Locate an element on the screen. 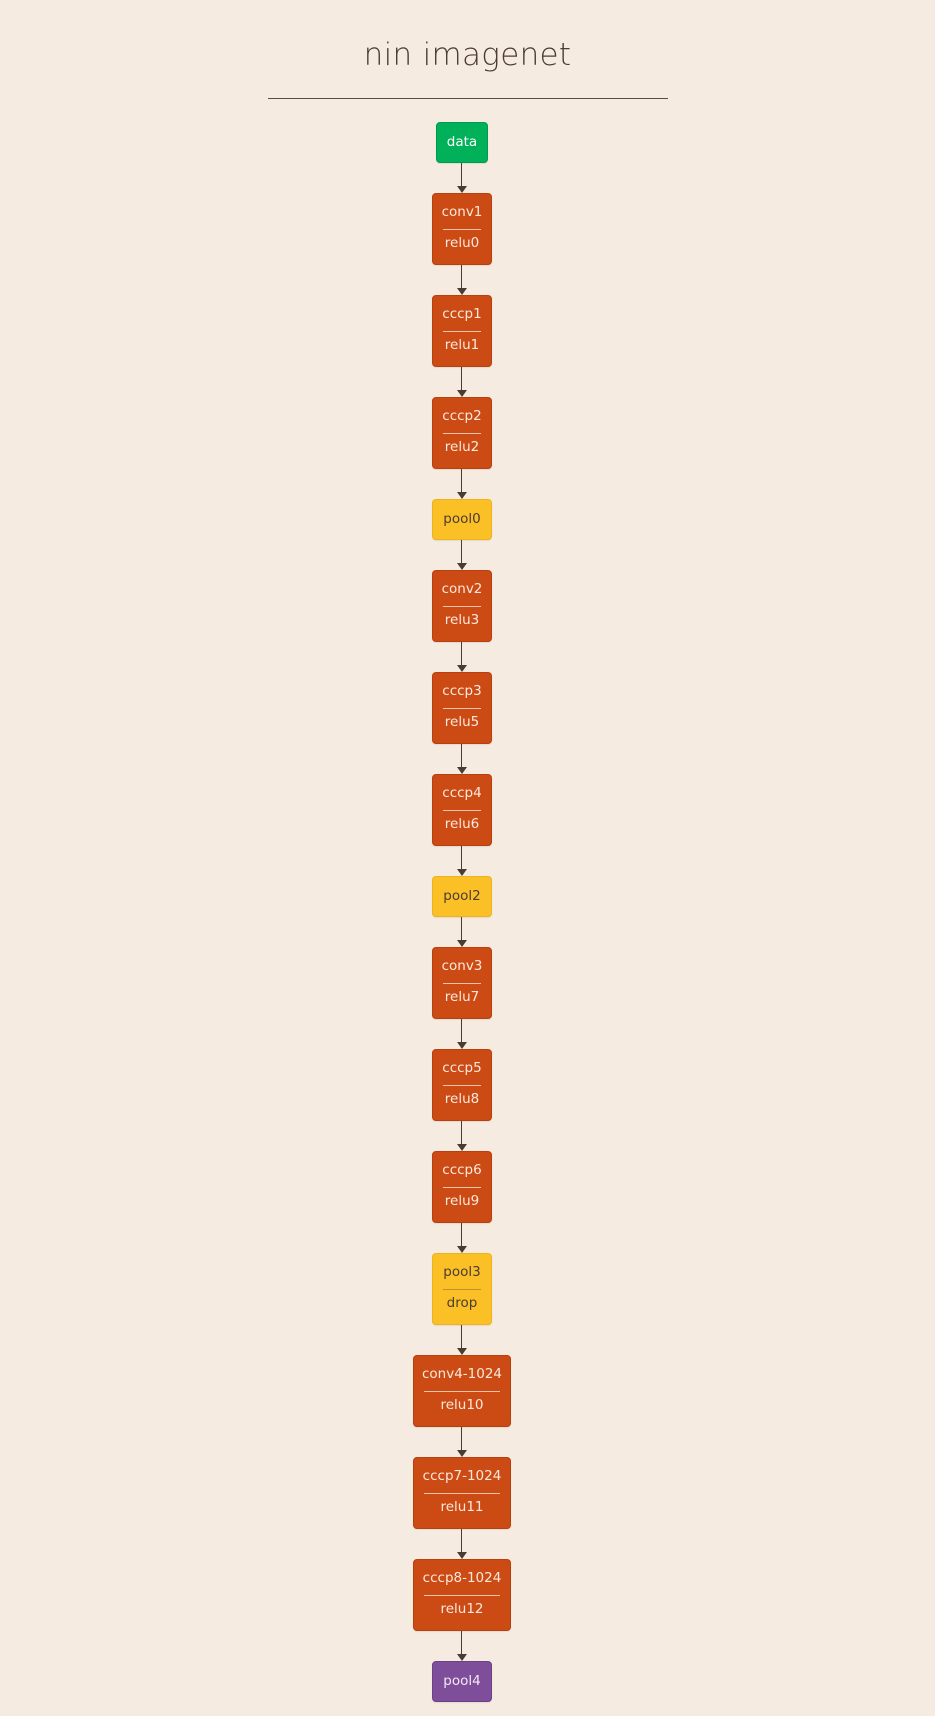 The width and height of the screenshot is (935, 1716). layer-label: pool2 is located at coordinates (462, 895).